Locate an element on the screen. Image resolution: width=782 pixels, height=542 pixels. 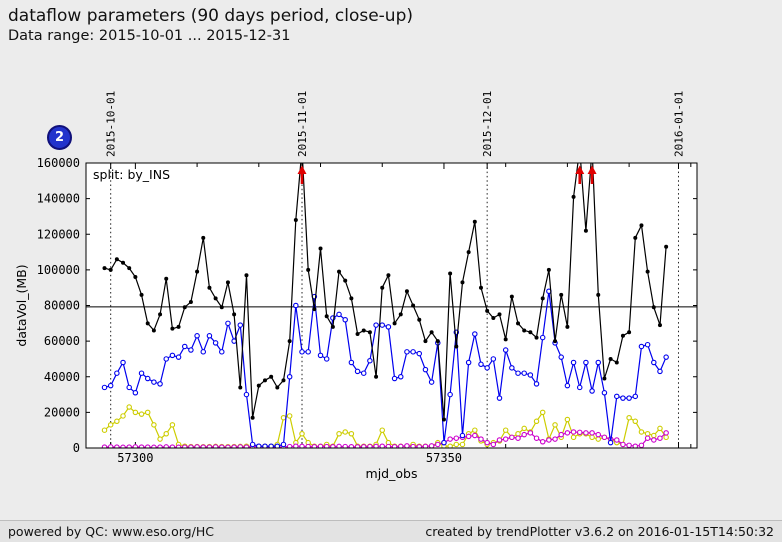
svg-text: split: by_INS is located at coordinates (131, 174).